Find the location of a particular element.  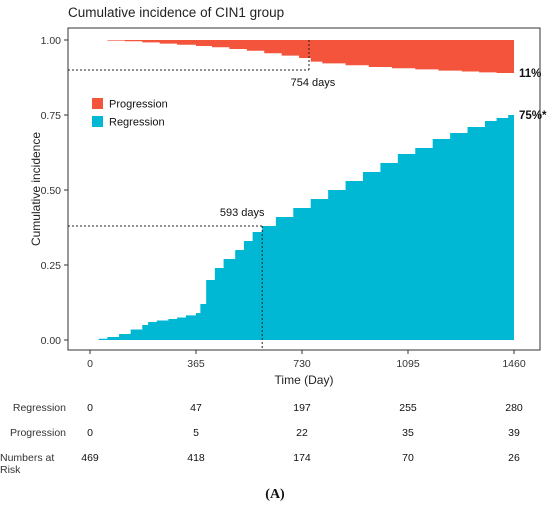

y-tick-label: 0.75 is located at coordinates (51, 116).